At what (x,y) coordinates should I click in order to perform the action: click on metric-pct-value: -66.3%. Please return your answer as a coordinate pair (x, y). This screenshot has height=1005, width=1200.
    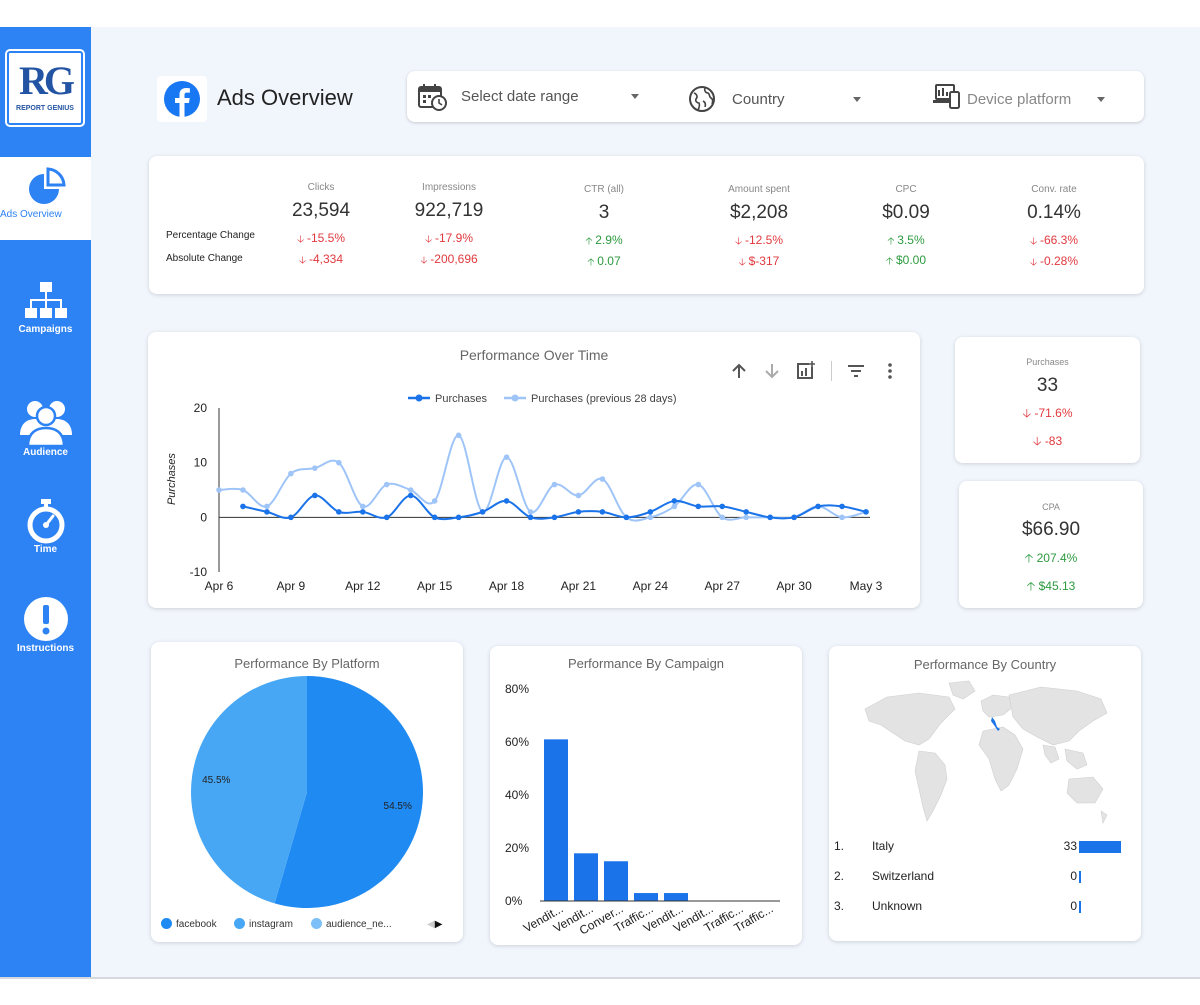
    Looking at the image, I should click on (1058, 240).